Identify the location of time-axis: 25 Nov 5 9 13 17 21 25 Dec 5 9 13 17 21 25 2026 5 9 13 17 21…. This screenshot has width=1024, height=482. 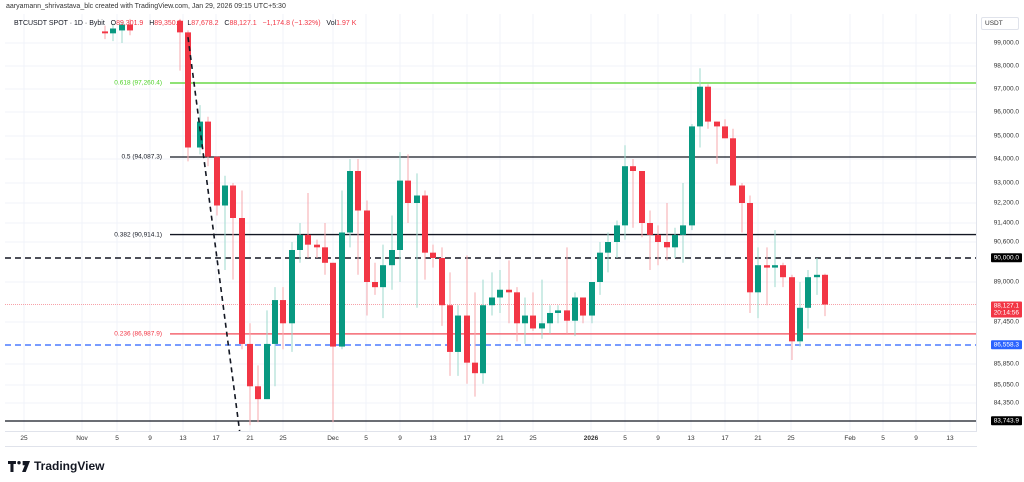
(491, 439).